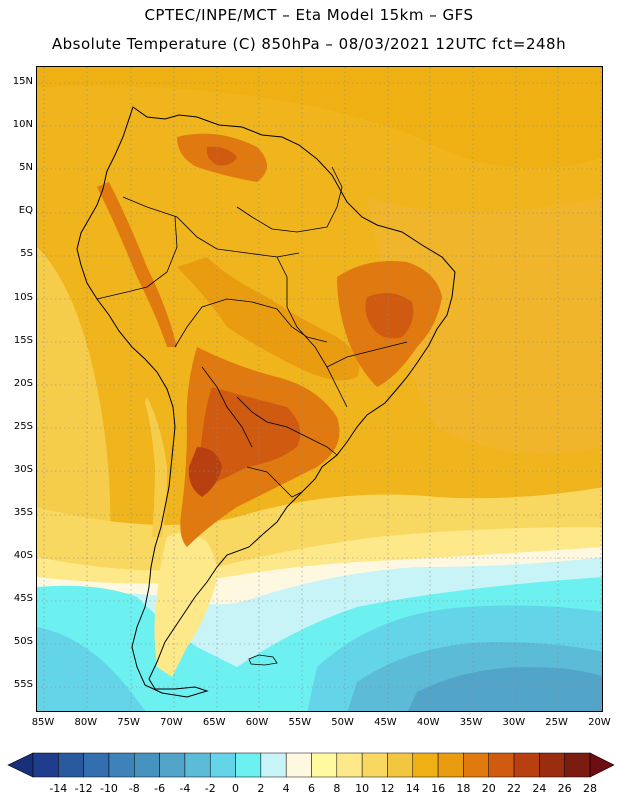  I want to click on latitude-label: 5N, so click(26, 168).